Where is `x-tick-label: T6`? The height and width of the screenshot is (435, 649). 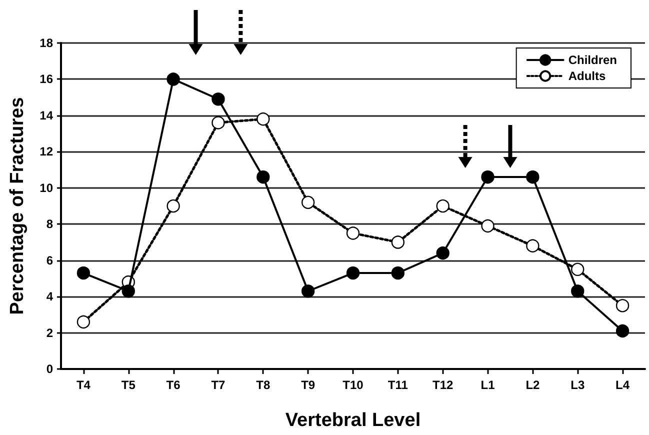 x-tick-label: T6 is located at coordinates (173, 385).